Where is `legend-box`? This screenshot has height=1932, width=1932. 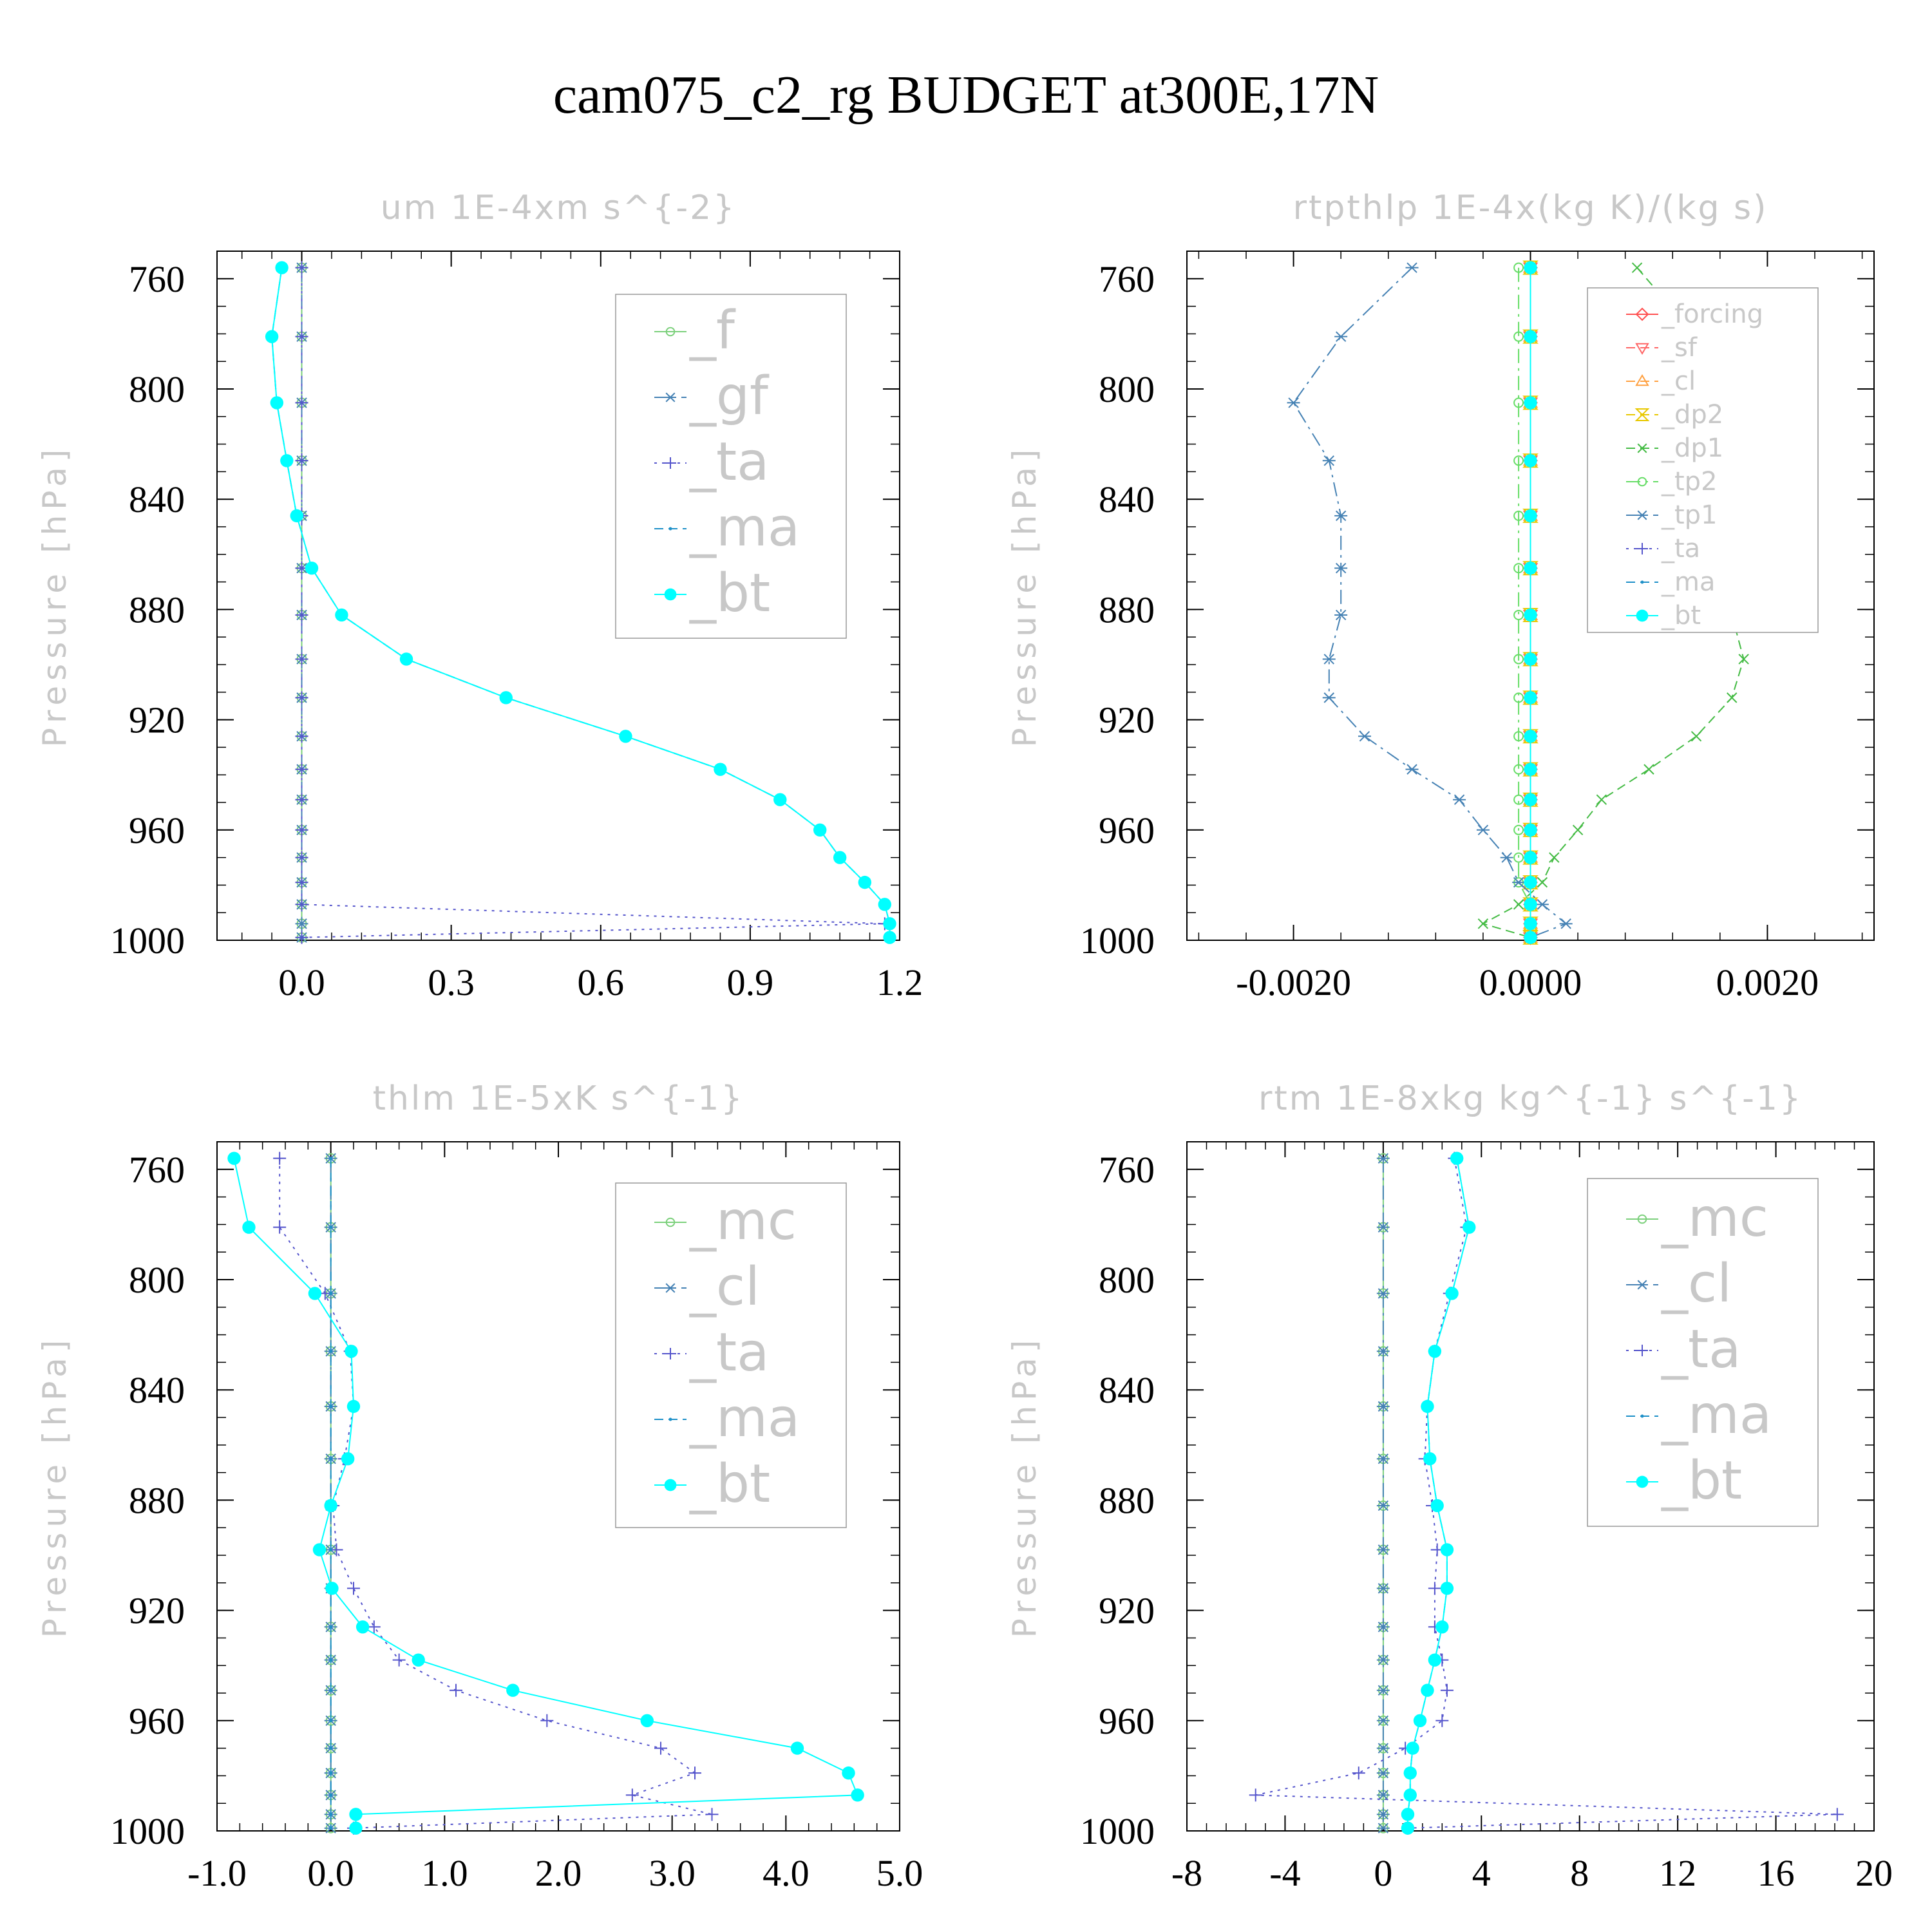
legend-box is located at coordinates (1703, 460).